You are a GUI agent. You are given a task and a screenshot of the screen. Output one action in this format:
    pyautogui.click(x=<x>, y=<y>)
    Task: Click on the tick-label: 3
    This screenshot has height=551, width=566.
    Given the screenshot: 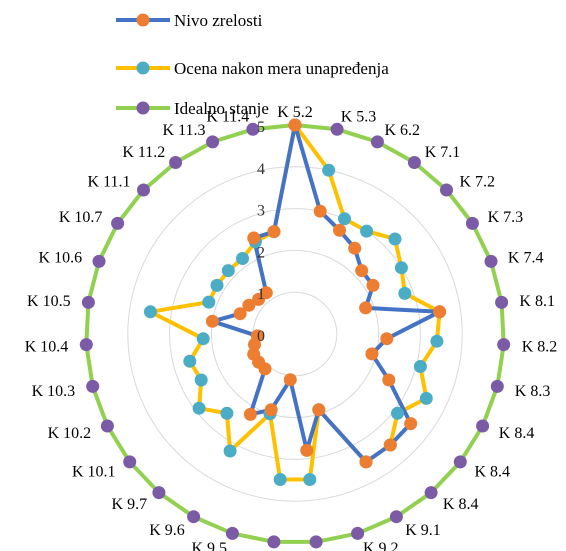 What is the action you would take?
    pyautogui.click(x=261, y=211)
    